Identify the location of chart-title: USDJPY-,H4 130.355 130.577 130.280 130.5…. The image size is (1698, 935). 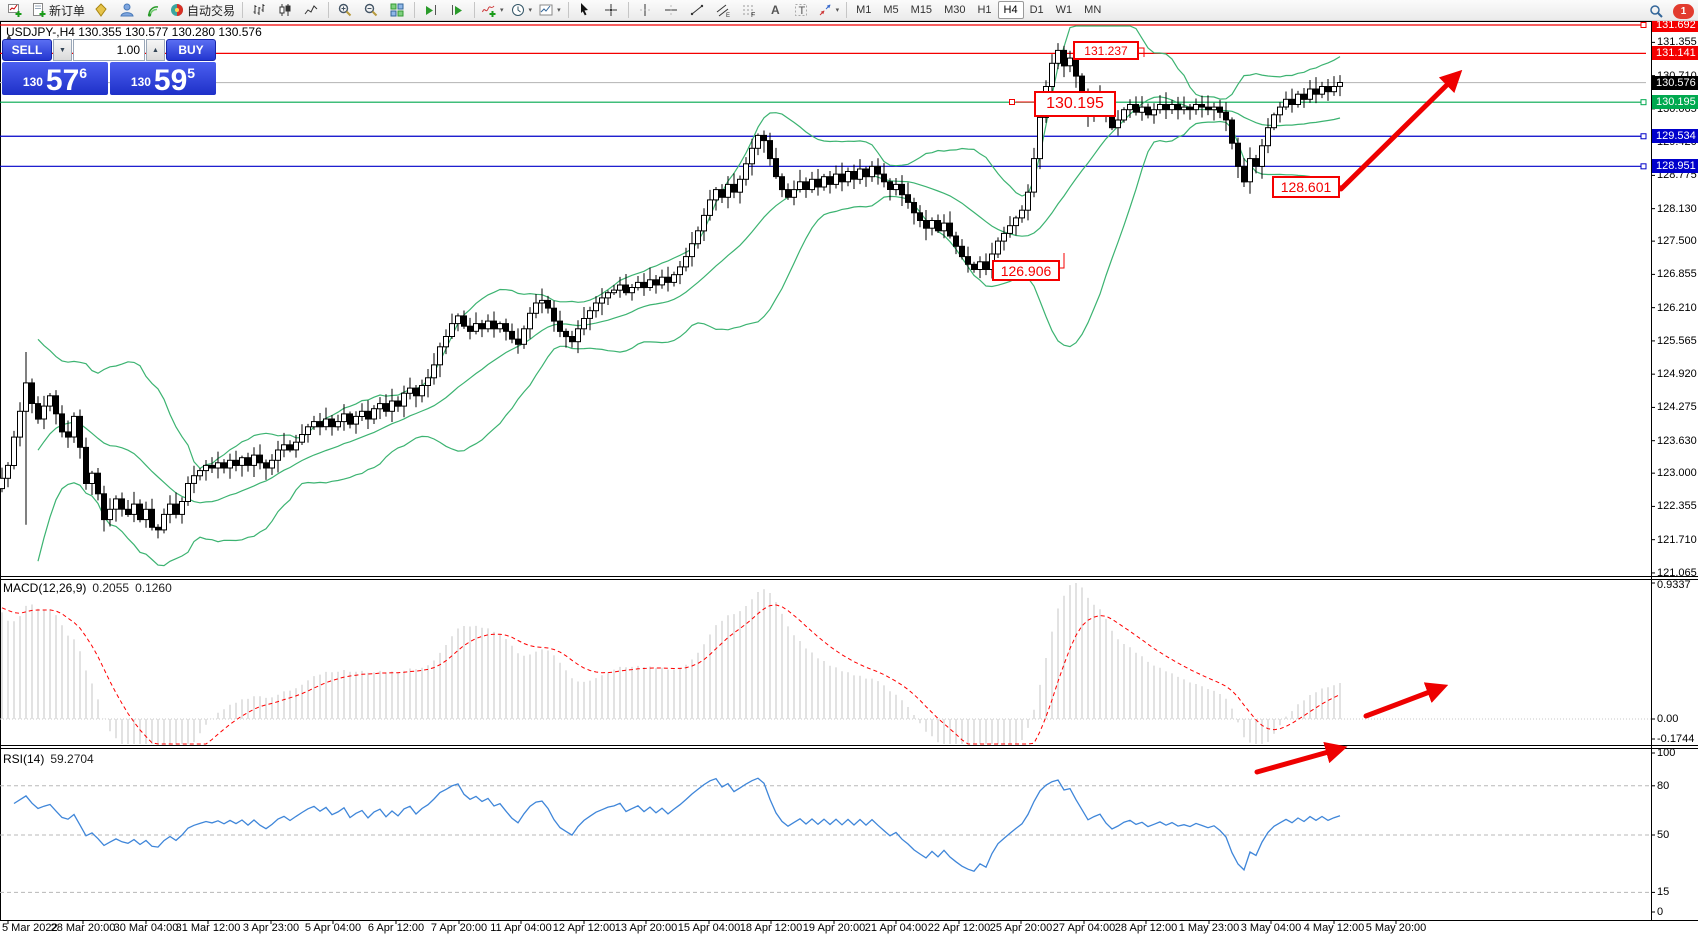
(134, 32).